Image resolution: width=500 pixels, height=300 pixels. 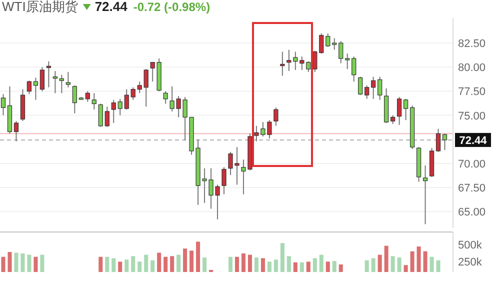 I want to click on y-tick-label: 70.00, so click(x=472, y=164).